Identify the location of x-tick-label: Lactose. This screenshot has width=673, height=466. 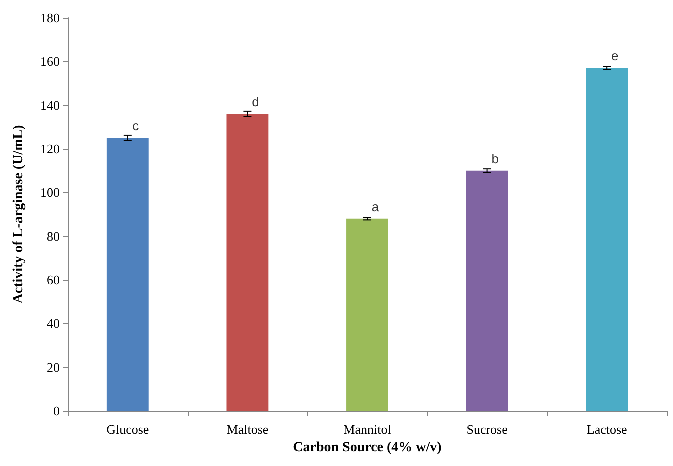
(607, 429).